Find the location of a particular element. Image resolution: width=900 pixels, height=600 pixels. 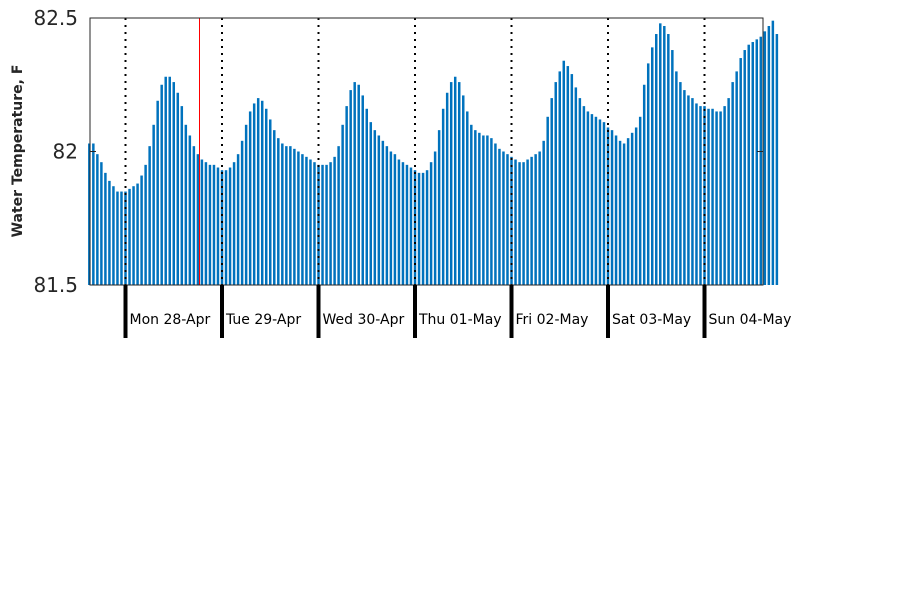

y-tick-label: 81.5 is located at coordinates (55, 285).